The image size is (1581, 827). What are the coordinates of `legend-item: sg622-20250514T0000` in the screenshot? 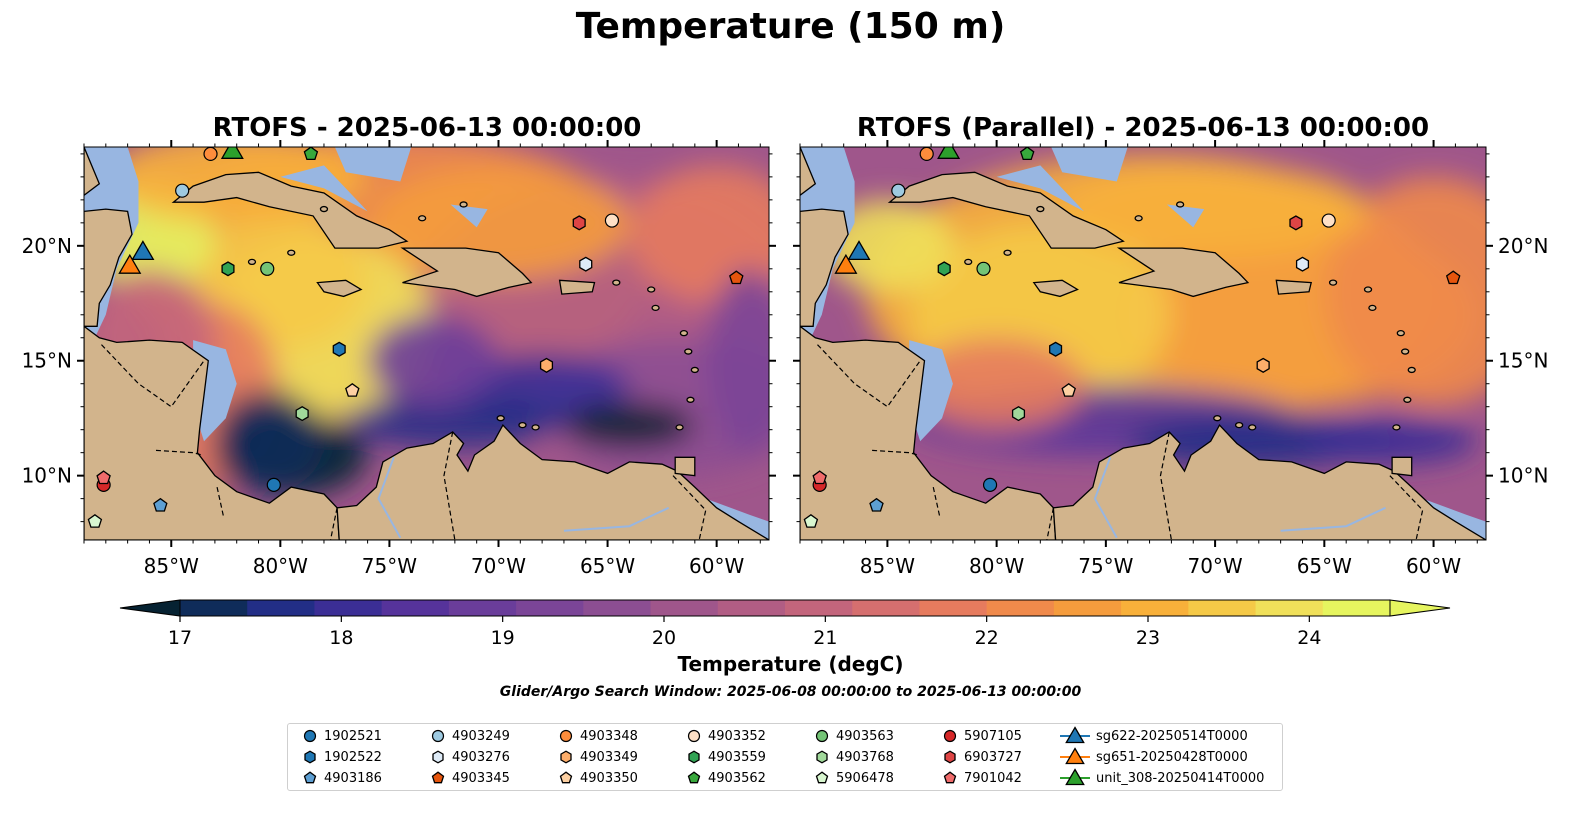 It's located at (1154, 736).